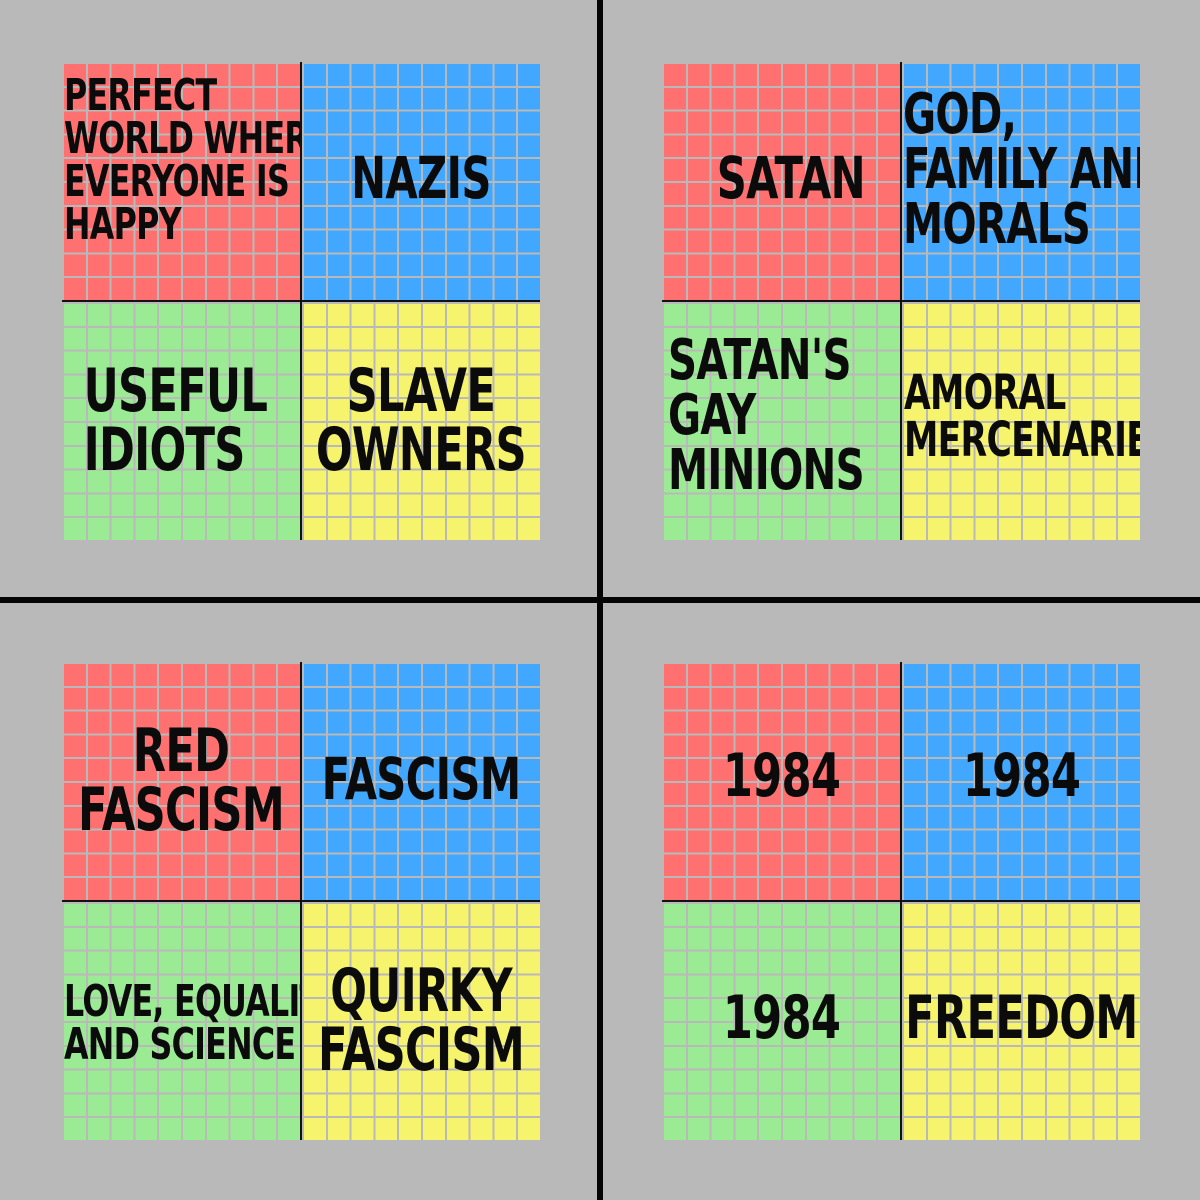 Image resolution: width=1200 pixels, height=1200 pixels. I want to click on label-line: GOD,, so click(960, 114).